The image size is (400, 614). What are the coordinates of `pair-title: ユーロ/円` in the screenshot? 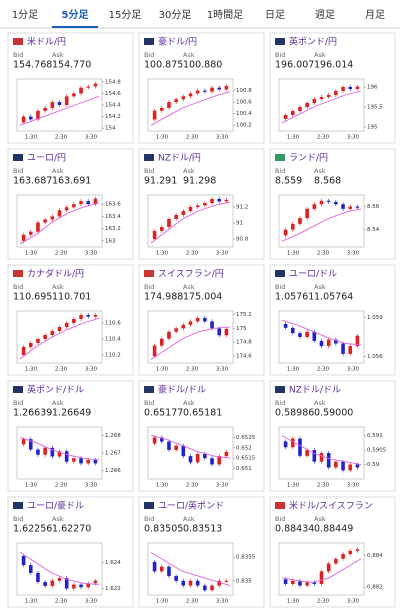 It's located at (46, 158).